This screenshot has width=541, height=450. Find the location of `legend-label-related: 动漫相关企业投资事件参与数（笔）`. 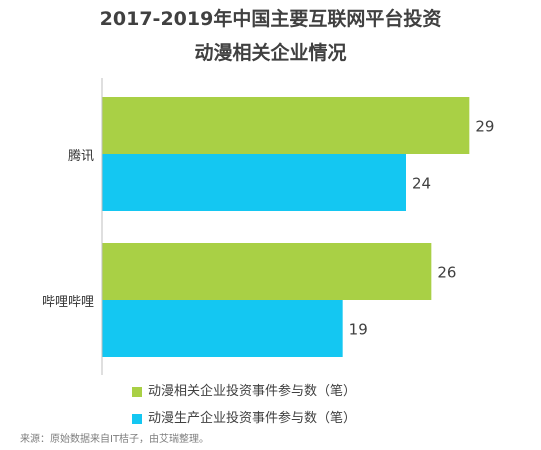

legend-label-related: 动漫相关企业投资事件参与数（笔） is located at coordinates (252, 391).